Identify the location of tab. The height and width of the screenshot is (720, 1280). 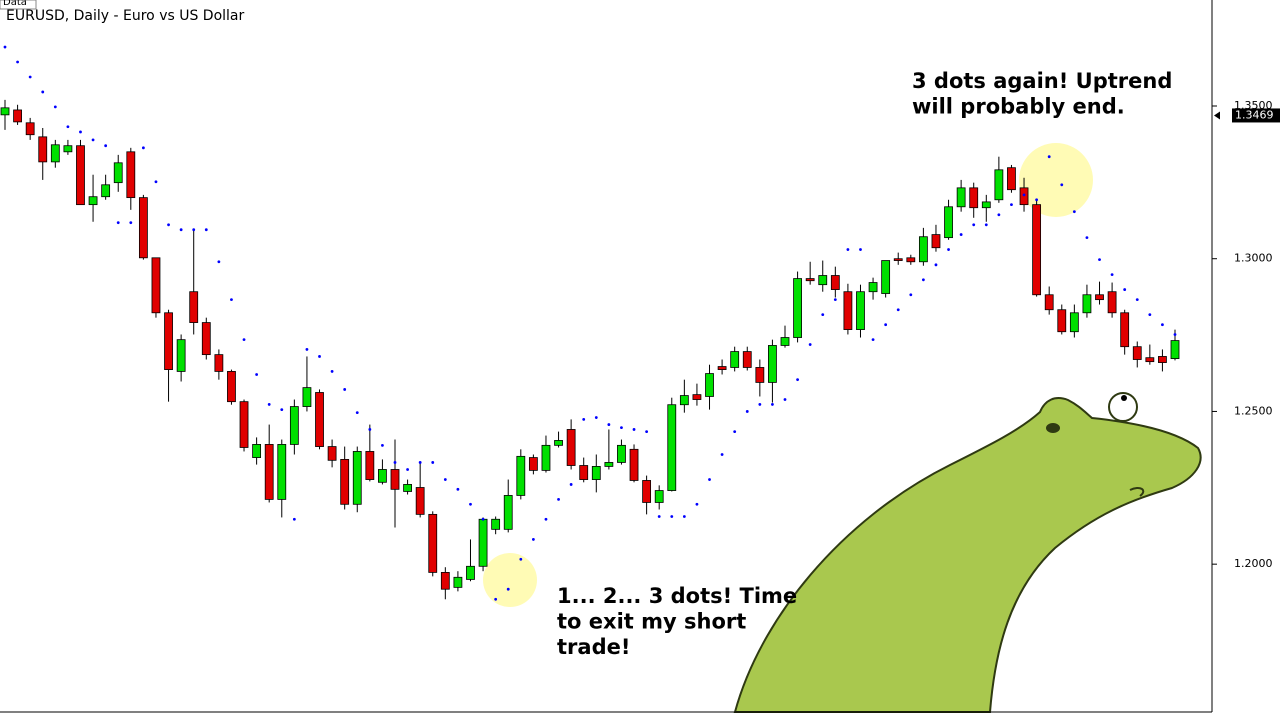
(18, 5).